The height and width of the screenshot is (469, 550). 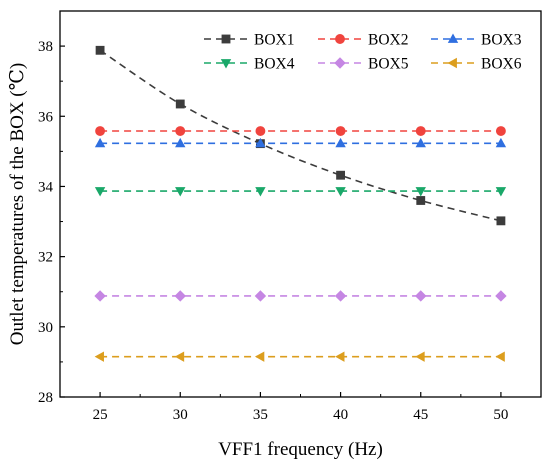 What do you see at coordinates (300, 192) in the screenshot?
I see `series-box4` at bounding box center [300, 192].